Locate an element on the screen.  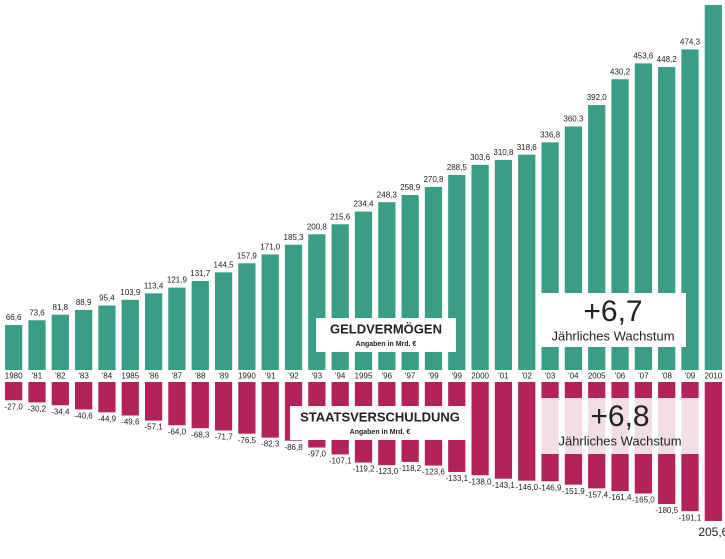
x-tick-label: '91 is located at coordinates (270, 376).